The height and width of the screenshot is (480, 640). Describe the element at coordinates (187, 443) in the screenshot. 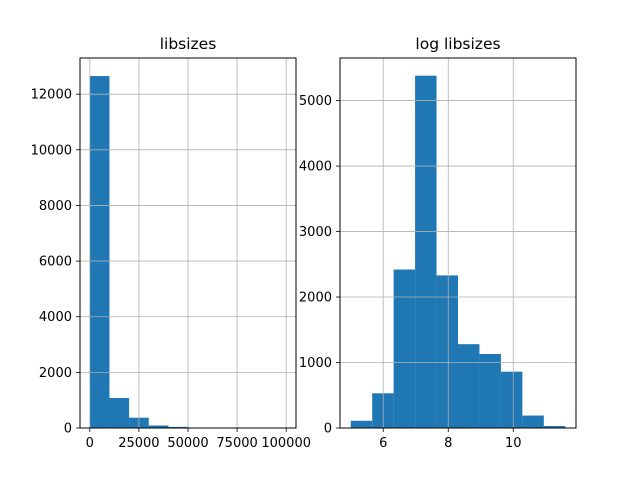

I see `libsizes-x-tick-label: 50000` at that location.